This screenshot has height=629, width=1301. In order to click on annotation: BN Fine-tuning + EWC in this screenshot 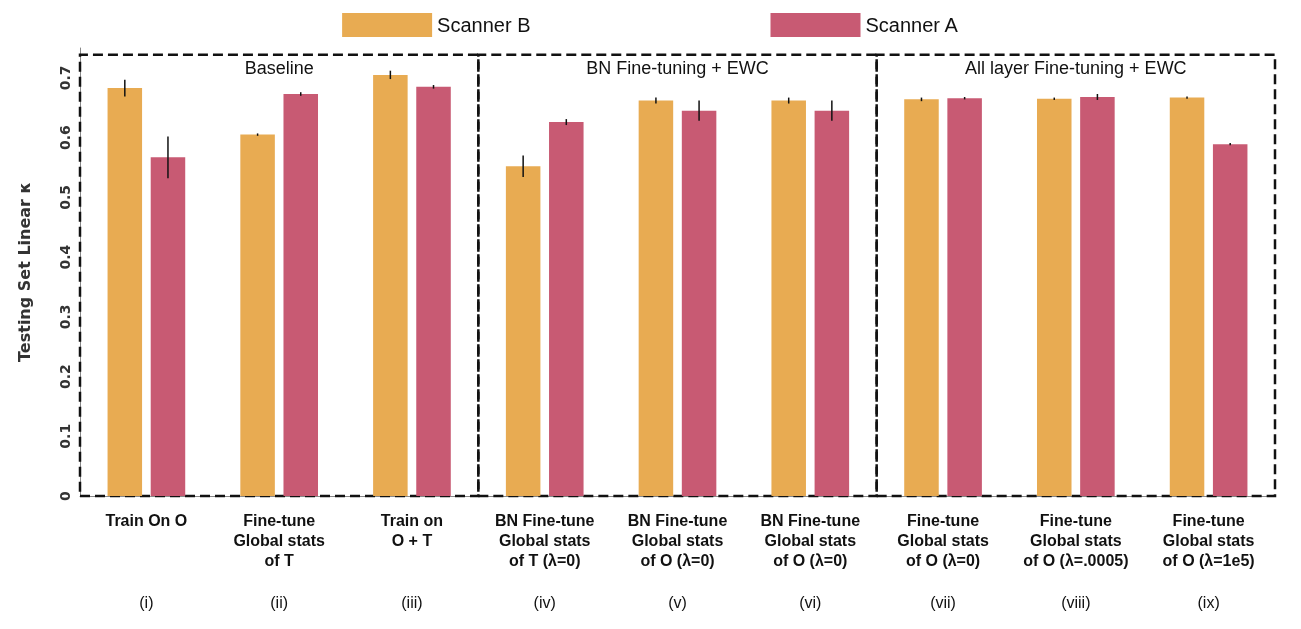, I will do `click(677, 68)`.